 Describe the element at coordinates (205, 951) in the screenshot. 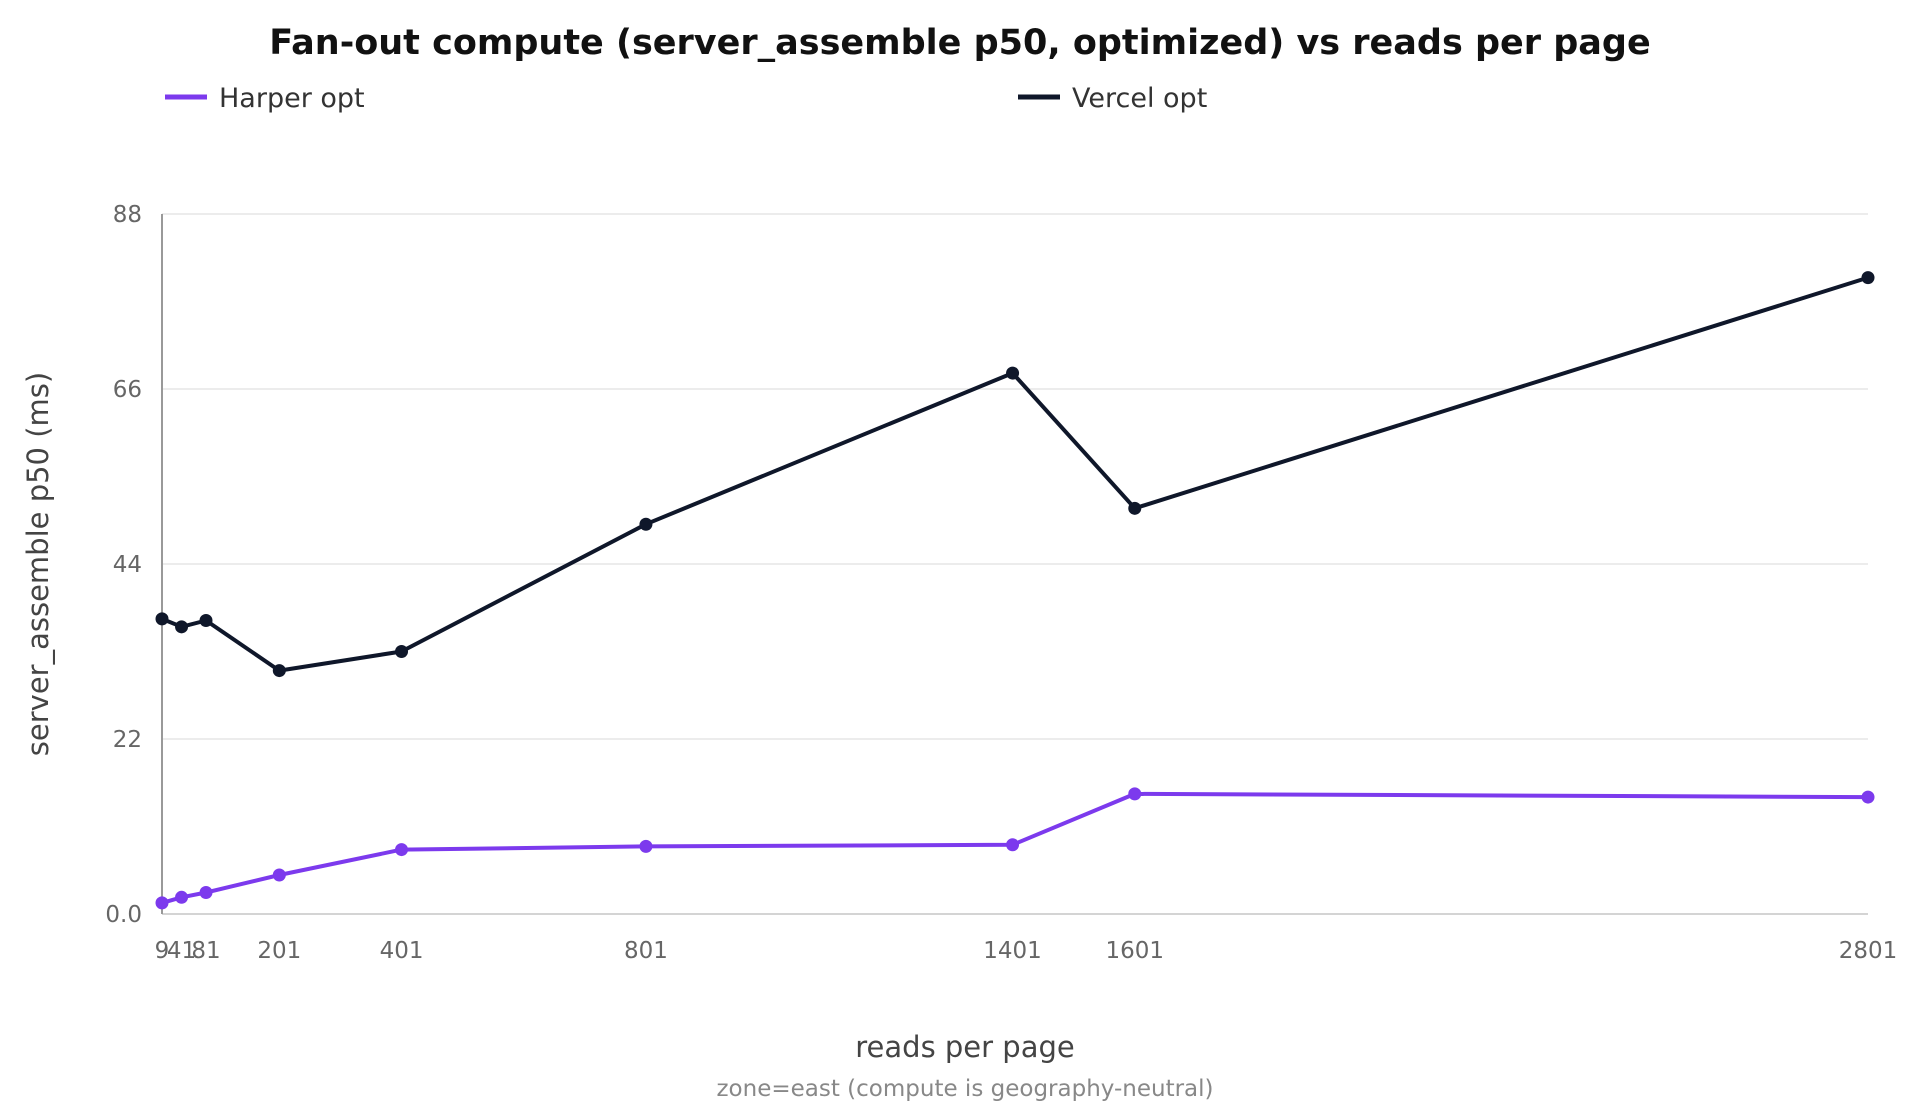

I see `x-tick-label: 81` at that location.